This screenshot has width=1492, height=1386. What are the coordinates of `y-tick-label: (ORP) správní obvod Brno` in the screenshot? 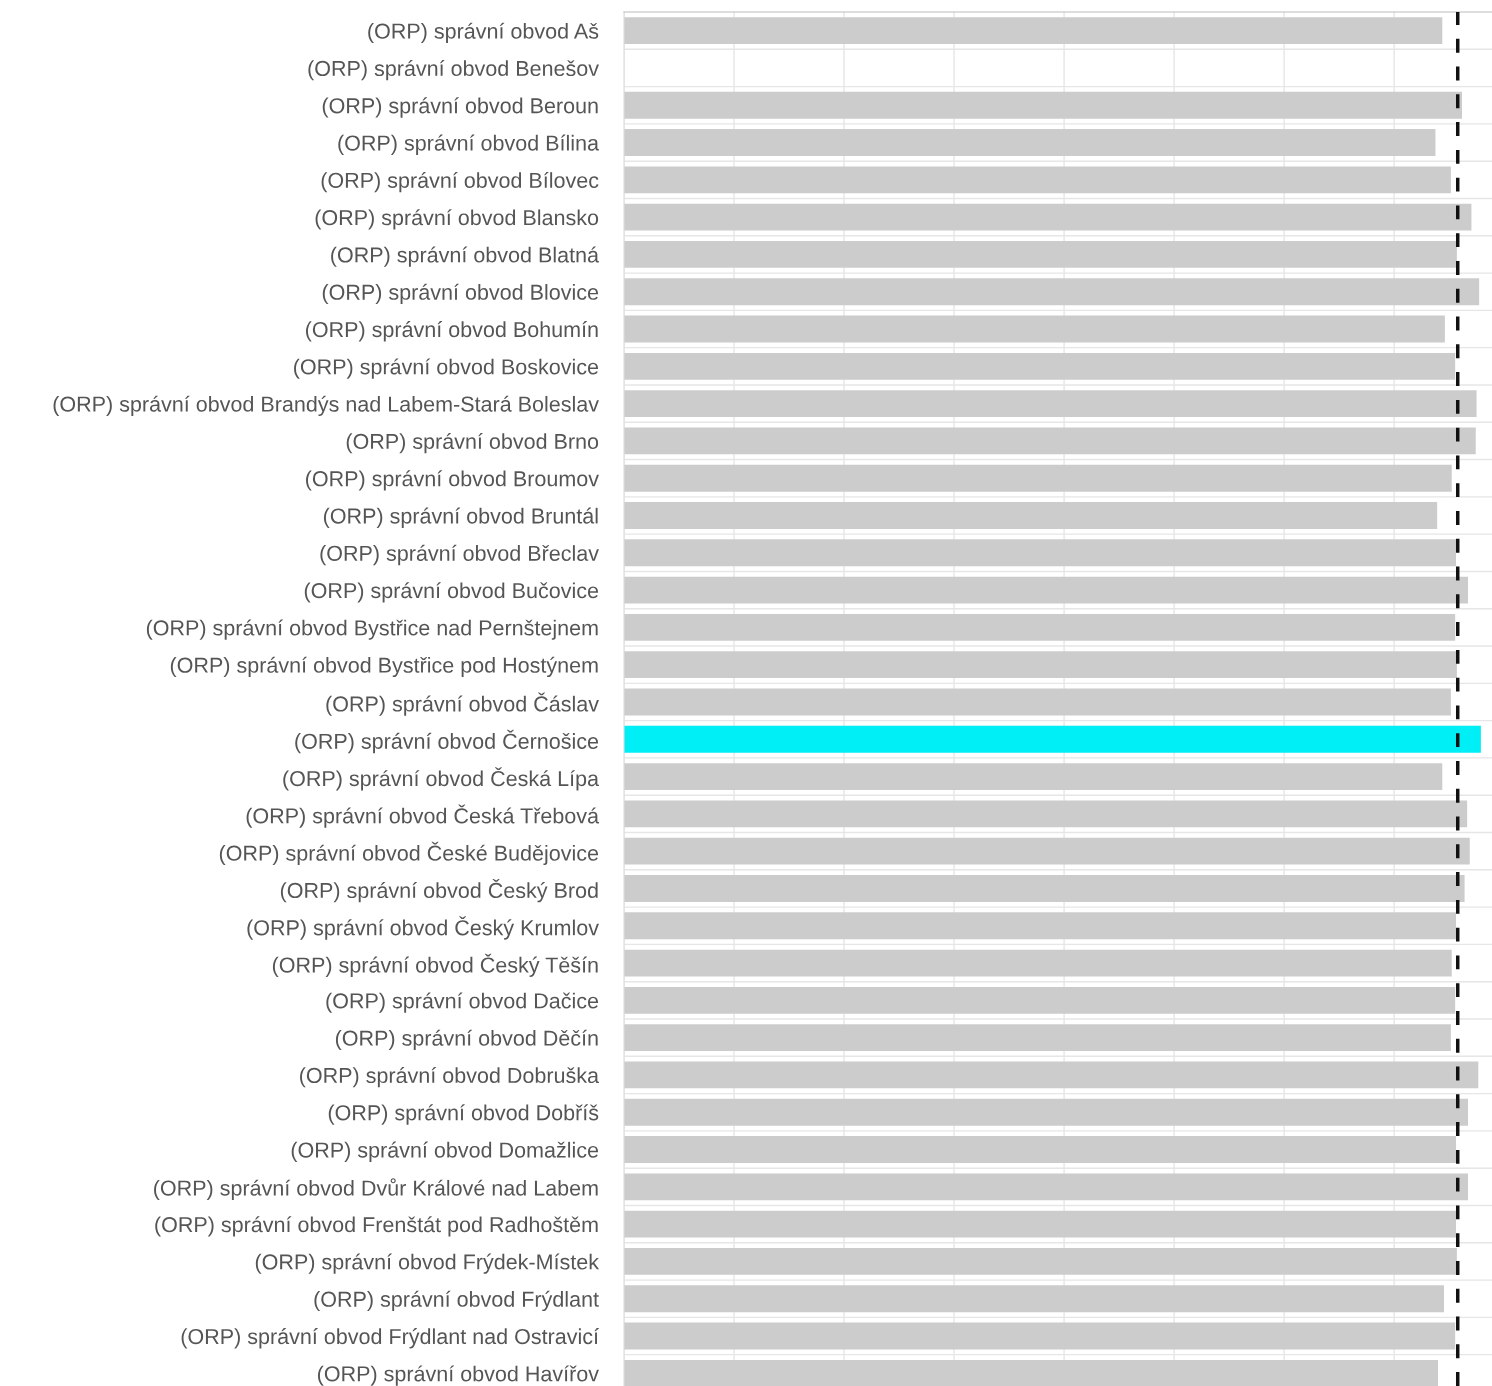 It's located at (472, 443).